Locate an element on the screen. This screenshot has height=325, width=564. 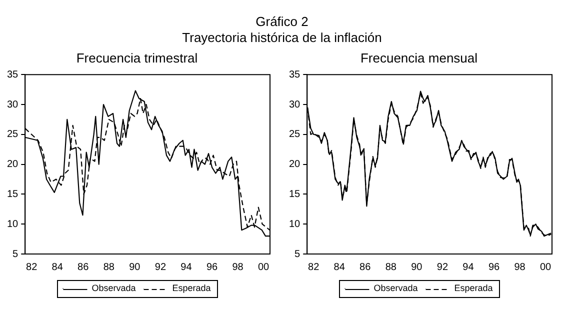
text: Trayectoria histórica de la inflación is located at coordinates (282, 38).